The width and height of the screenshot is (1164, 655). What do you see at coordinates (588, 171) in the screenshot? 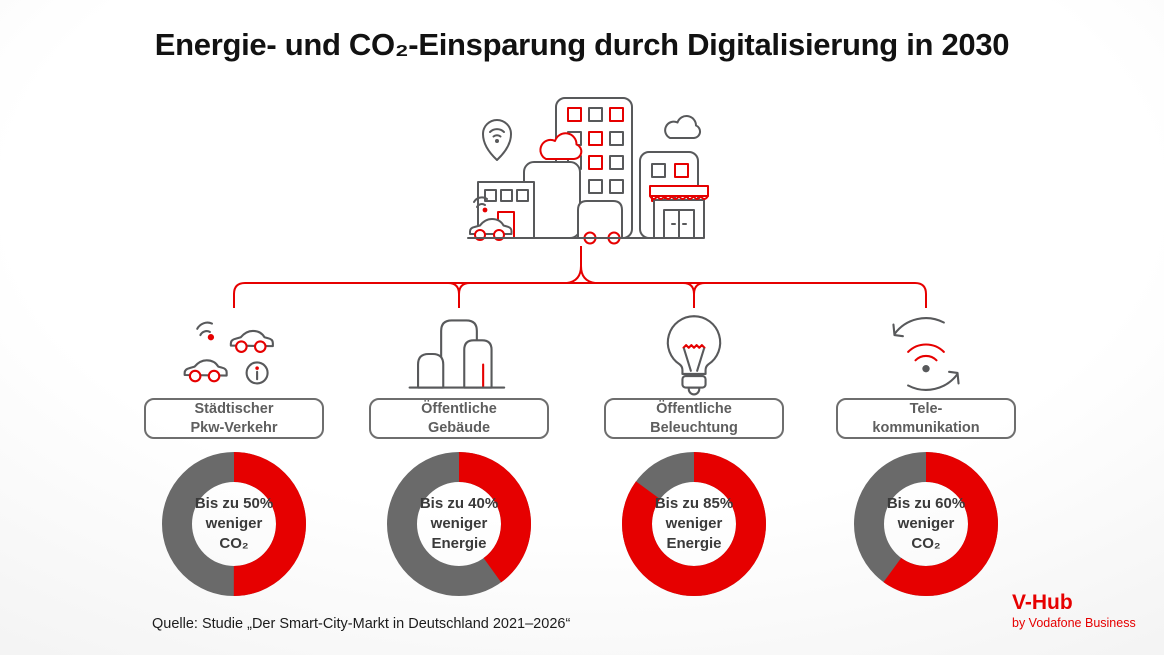
I see `smart-city-illustration` at bounding box center [588, 171].